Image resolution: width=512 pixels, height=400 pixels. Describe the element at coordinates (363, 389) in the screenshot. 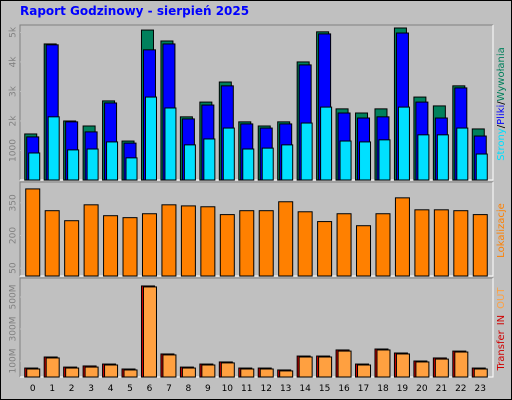

I see `x-tick-label: 17` at that location.